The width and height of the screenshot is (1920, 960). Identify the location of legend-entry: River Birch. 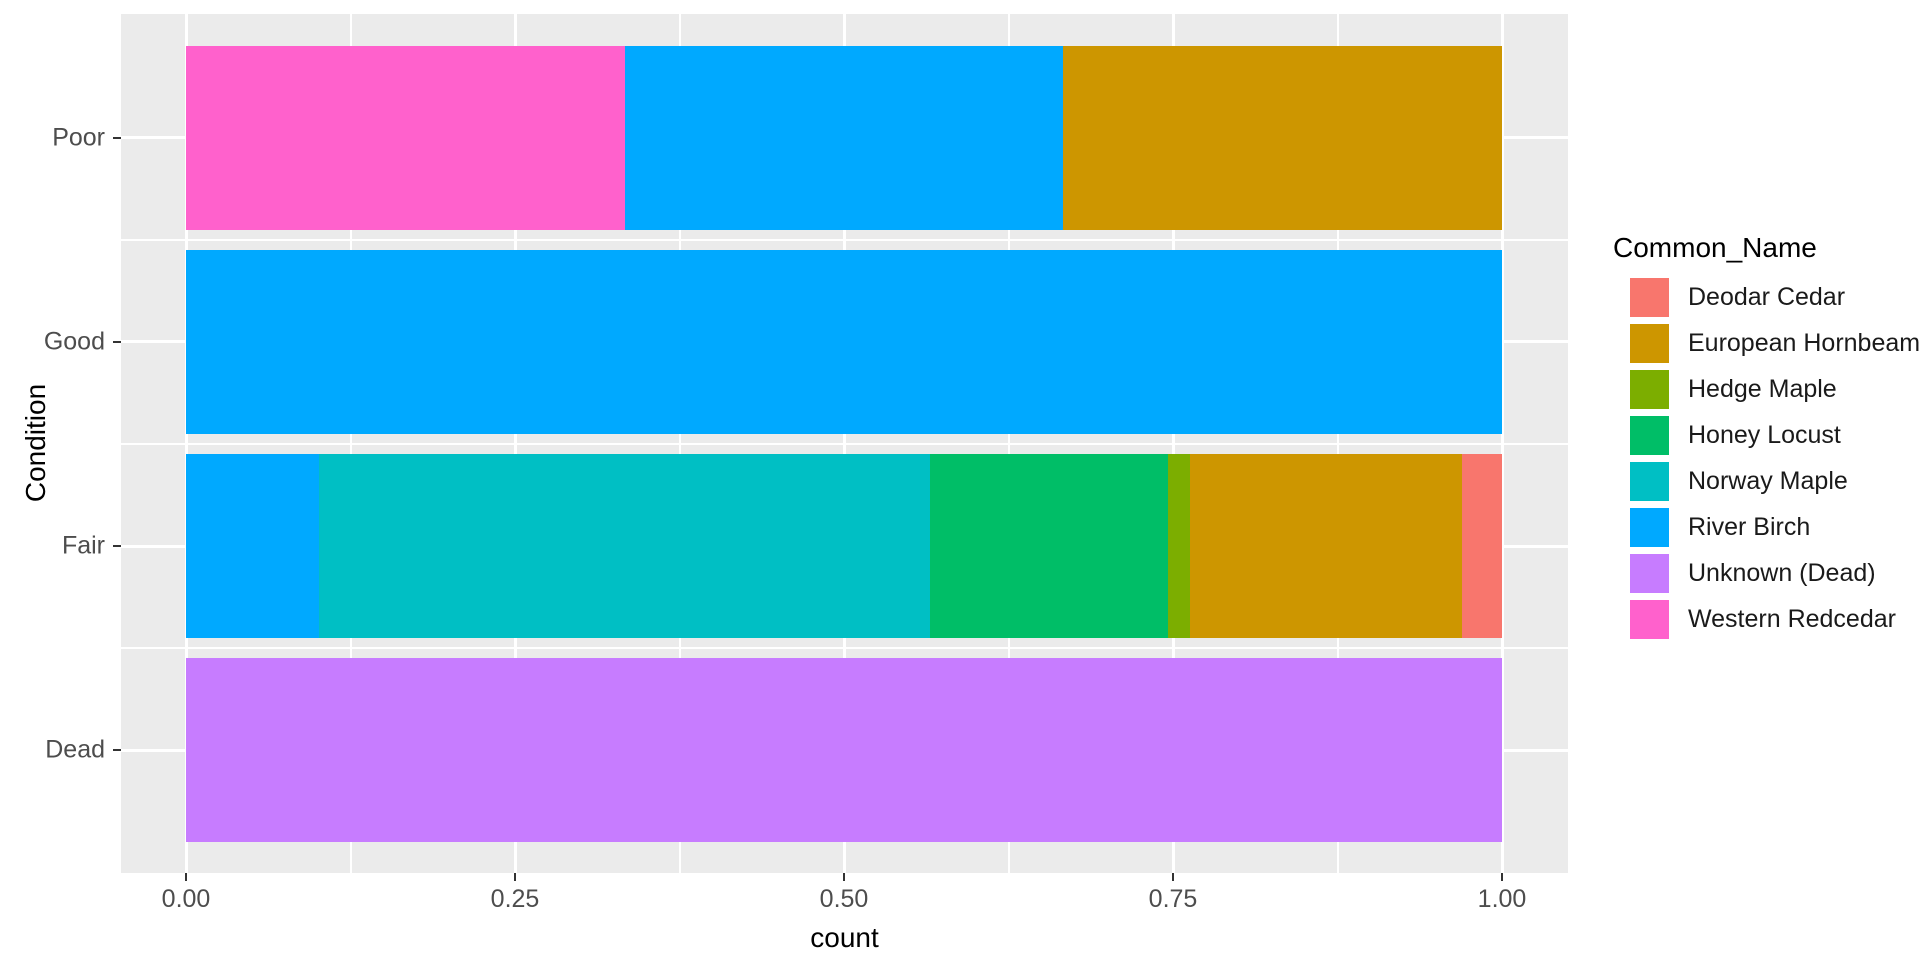
(1775, 527).